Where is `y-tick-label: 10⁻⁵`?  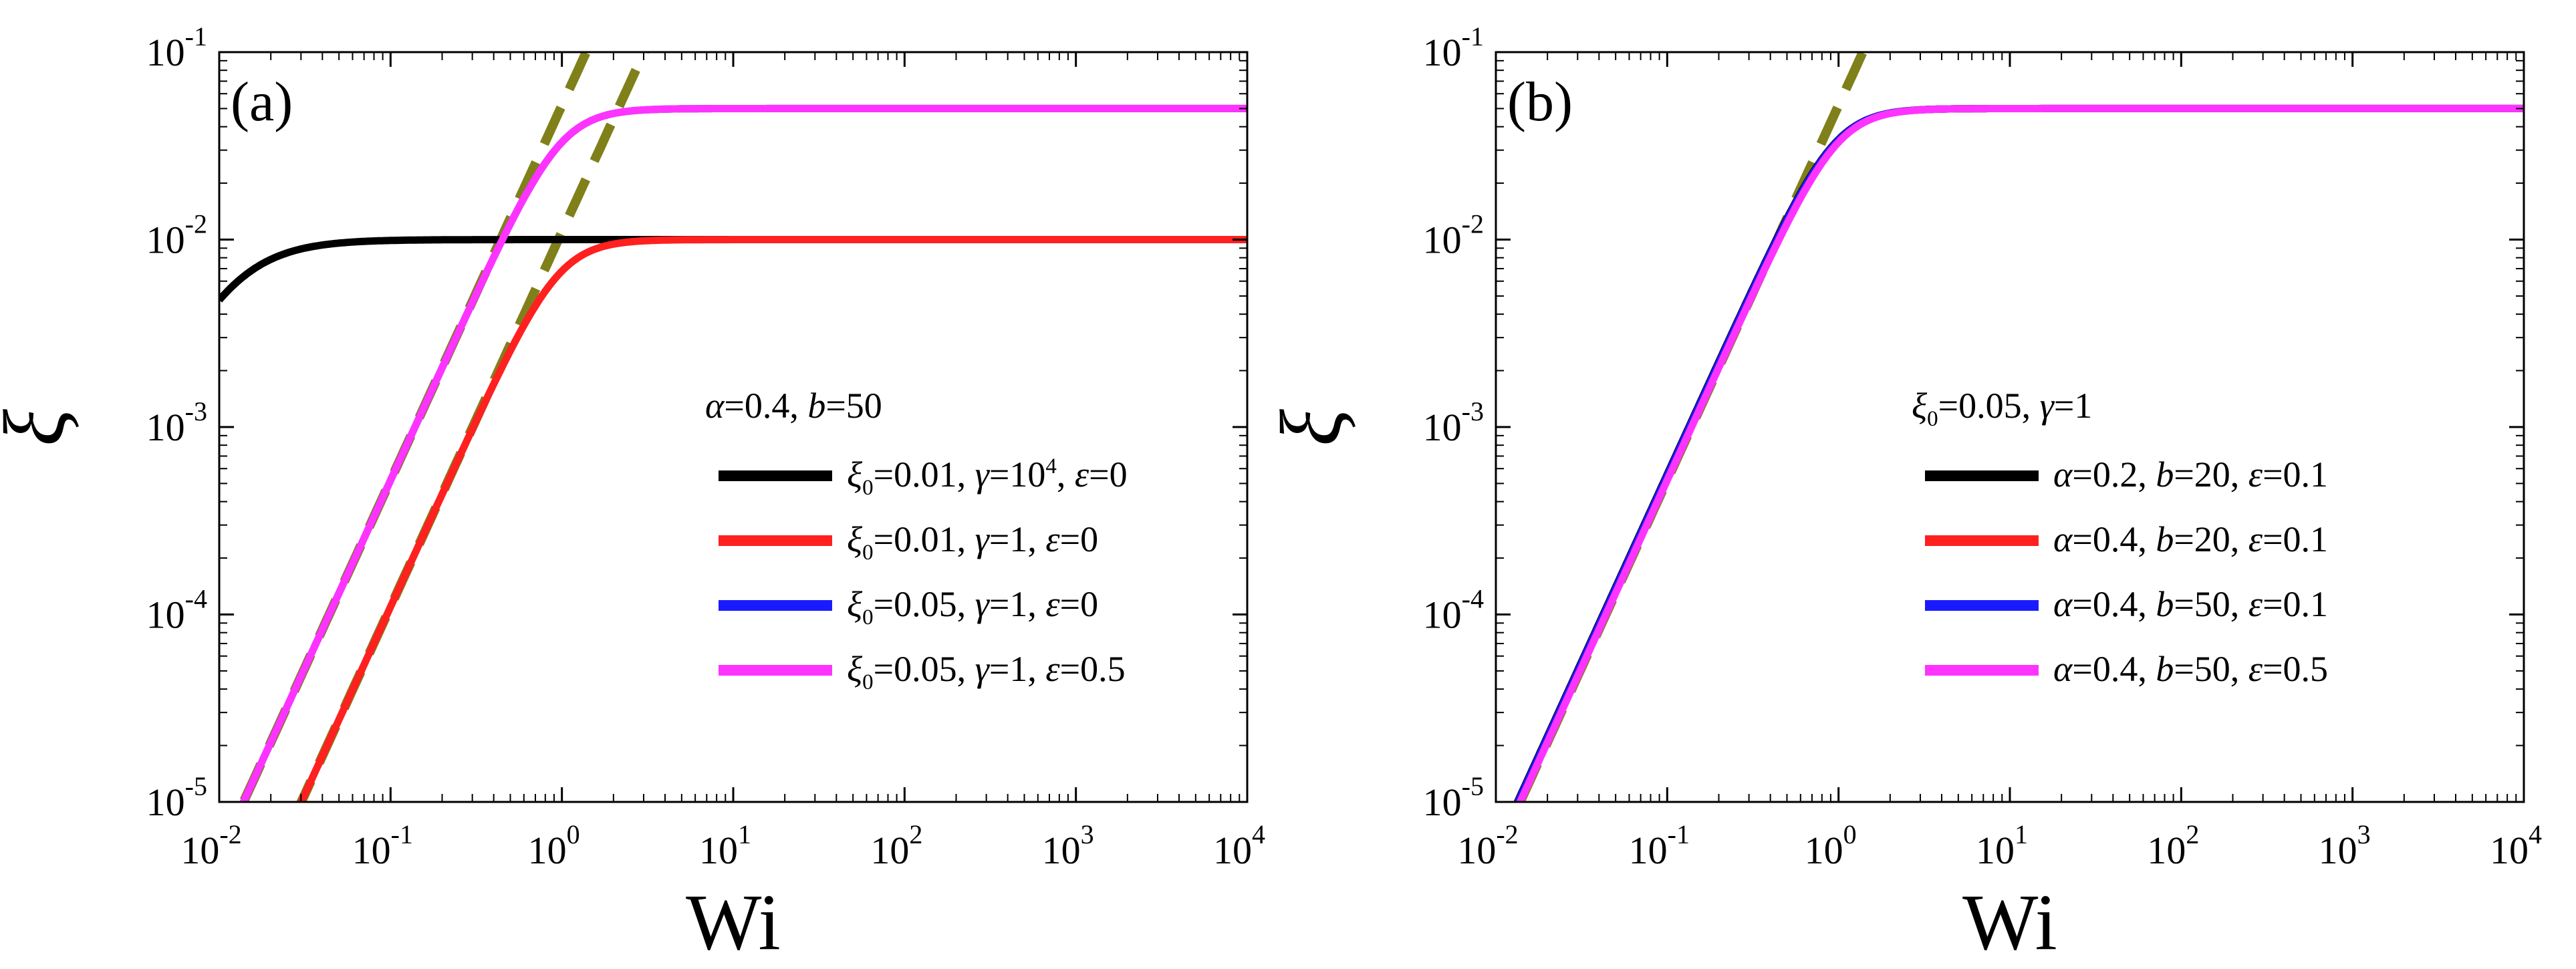
y-tick-label: 10⁻⁵ is located at coordinates (176, 797).